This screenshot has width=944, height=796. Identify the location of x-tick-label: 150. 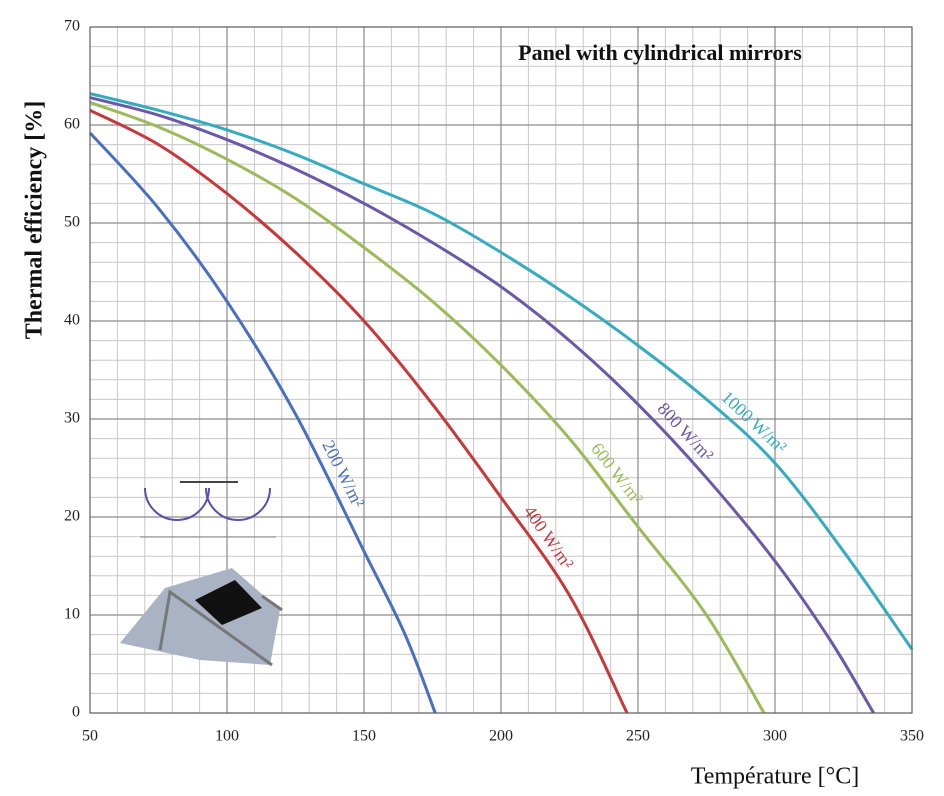
(364, 736).